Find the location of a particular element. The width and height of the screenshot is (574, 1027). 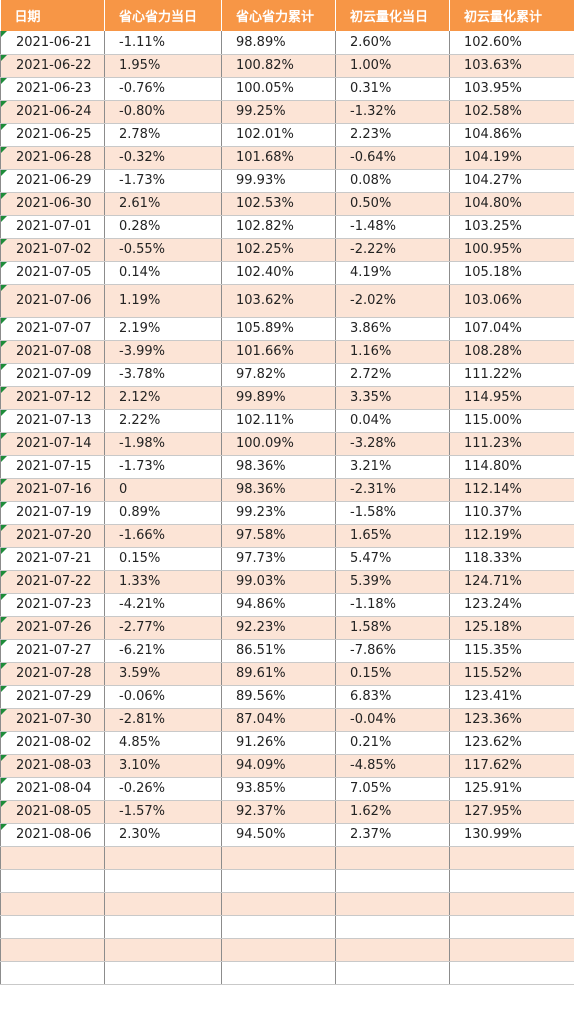

header-cylh-cumulative: 初云量化累计 is located at coordinates (511, 15).